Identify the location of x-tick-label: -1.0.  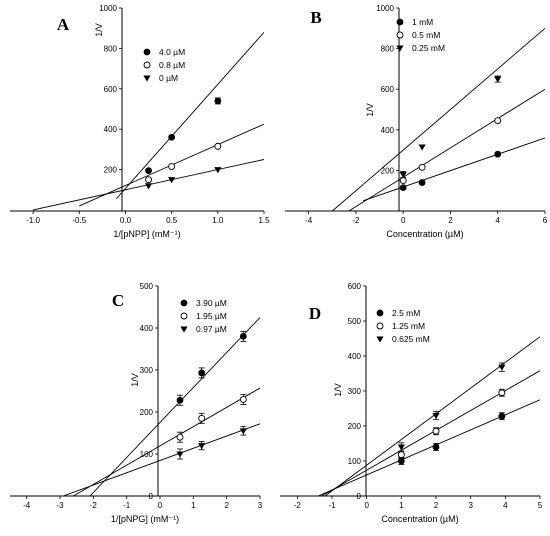
(33, 220).